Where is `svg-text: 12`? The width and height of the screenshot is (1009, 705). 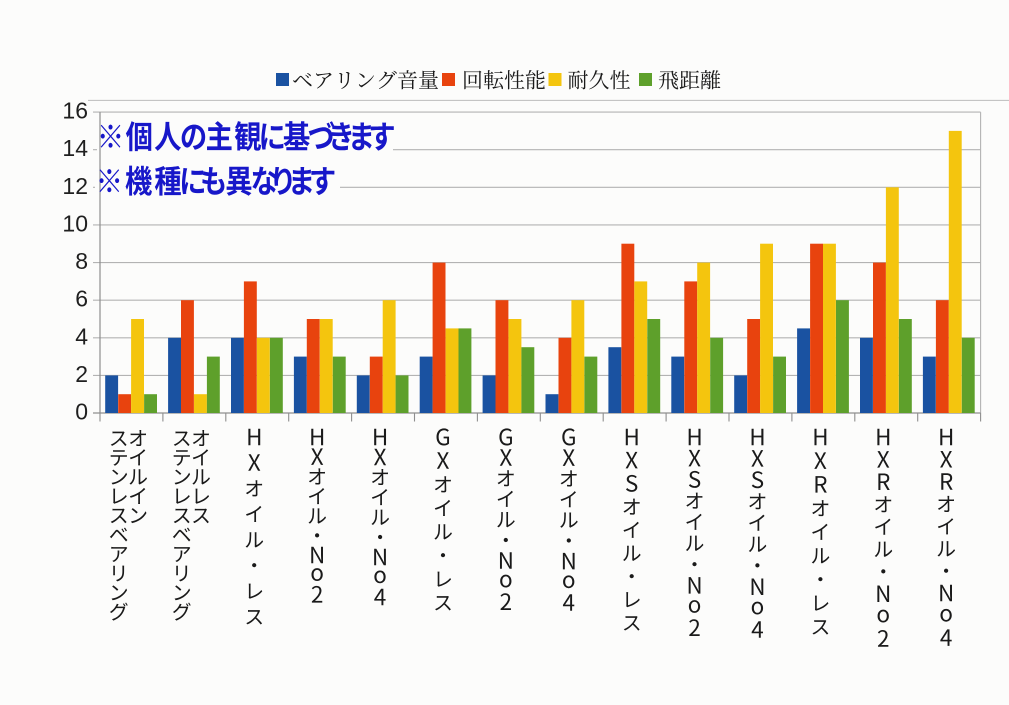
svg-text: 12 is located at coordinates (75, 186).